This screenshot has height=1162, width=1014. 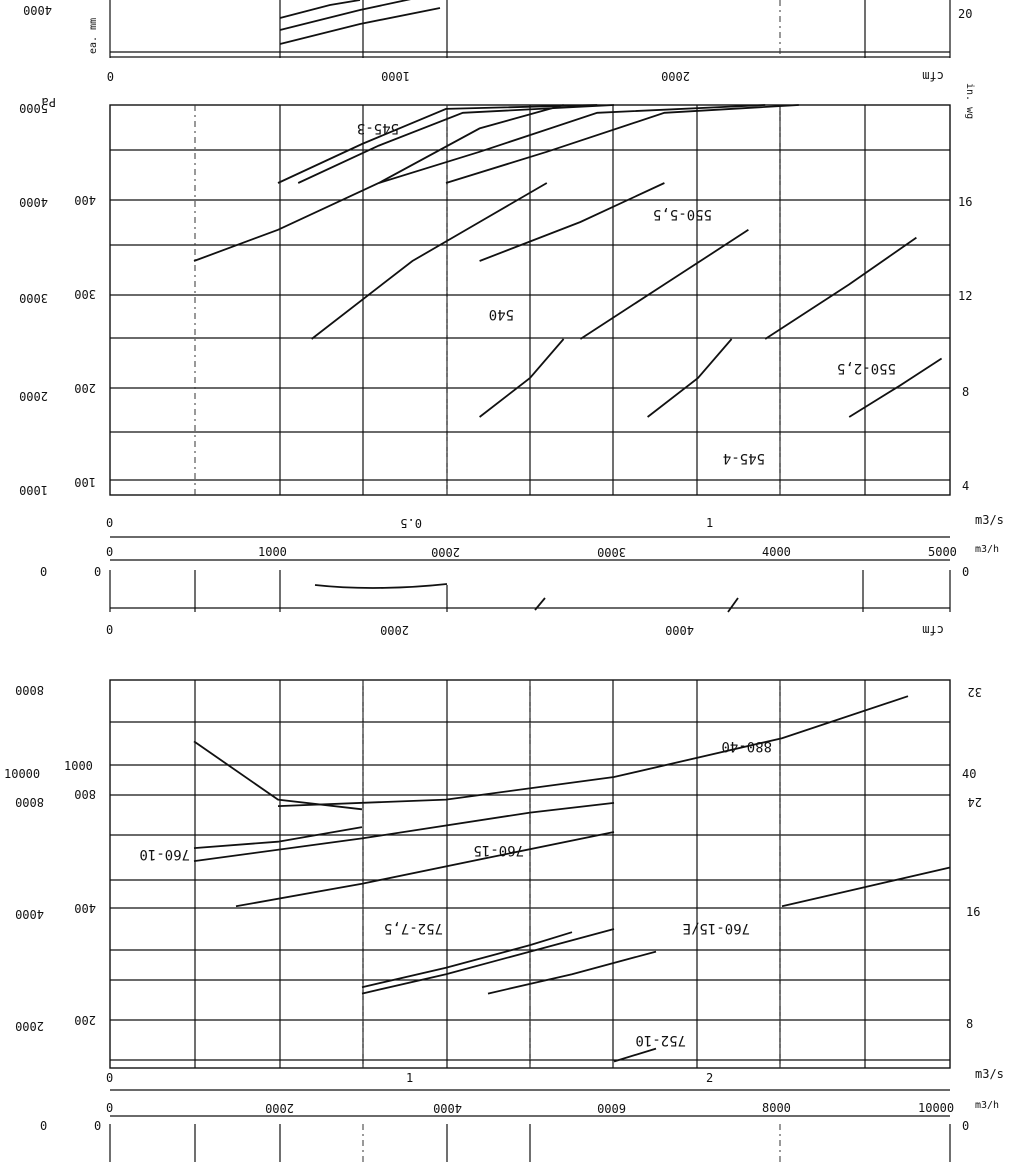 I want to click on top-right-tick-8: 8, so click(x=965, y=392).